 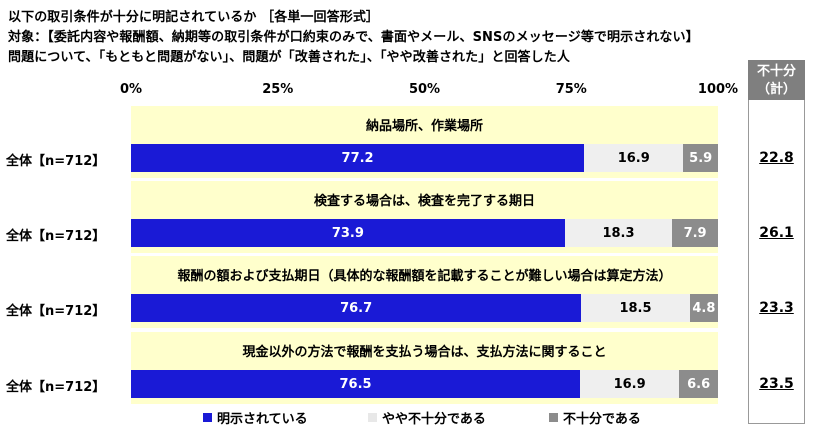 I want to click on x-tick-label: 50%, so click(x=424, y=89).